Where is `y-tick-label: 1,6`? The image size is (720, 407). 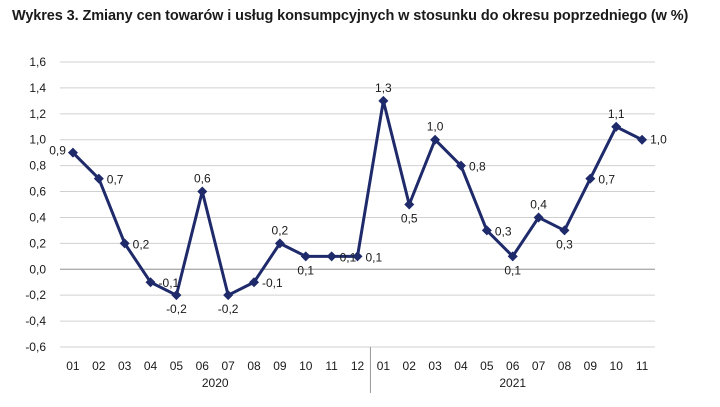 y-tick-label: 1,6 is located at coordinates (37, 62).